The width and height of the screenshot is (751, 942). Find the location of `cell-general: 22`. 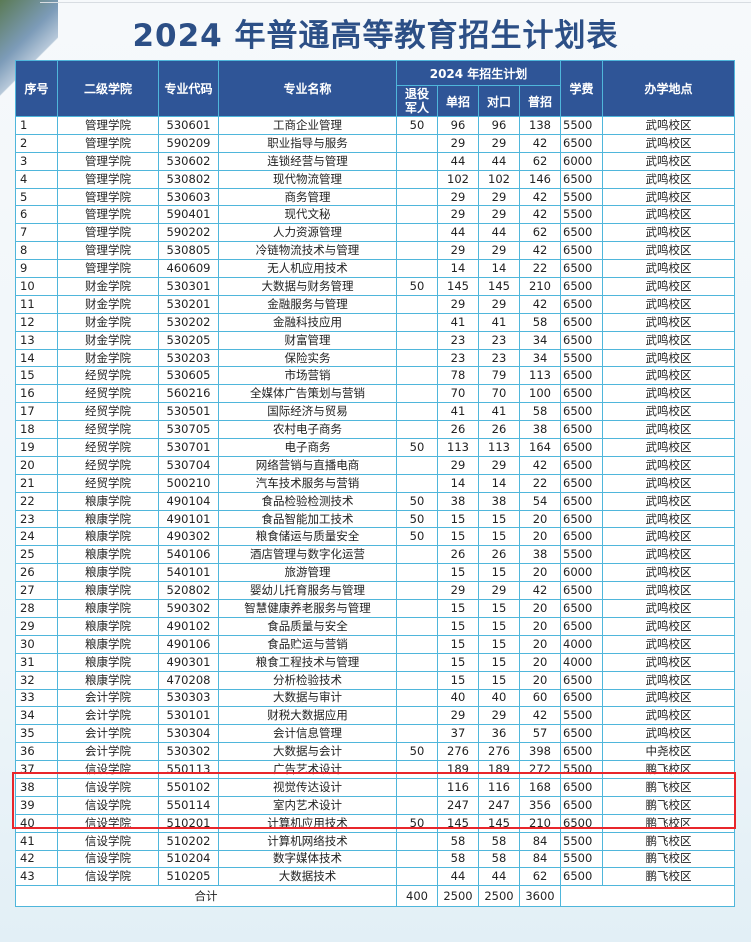

cell-general: 22 is located at coordinates (540, 483).